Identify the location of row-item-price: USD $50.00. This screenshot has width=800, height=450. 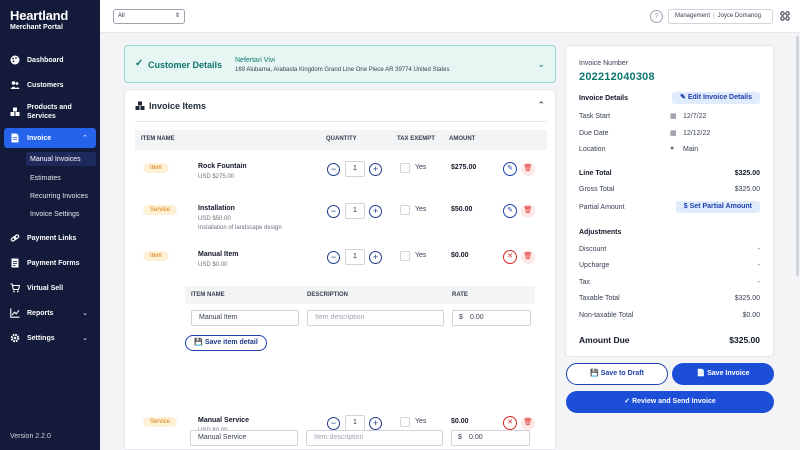
(214, 219).